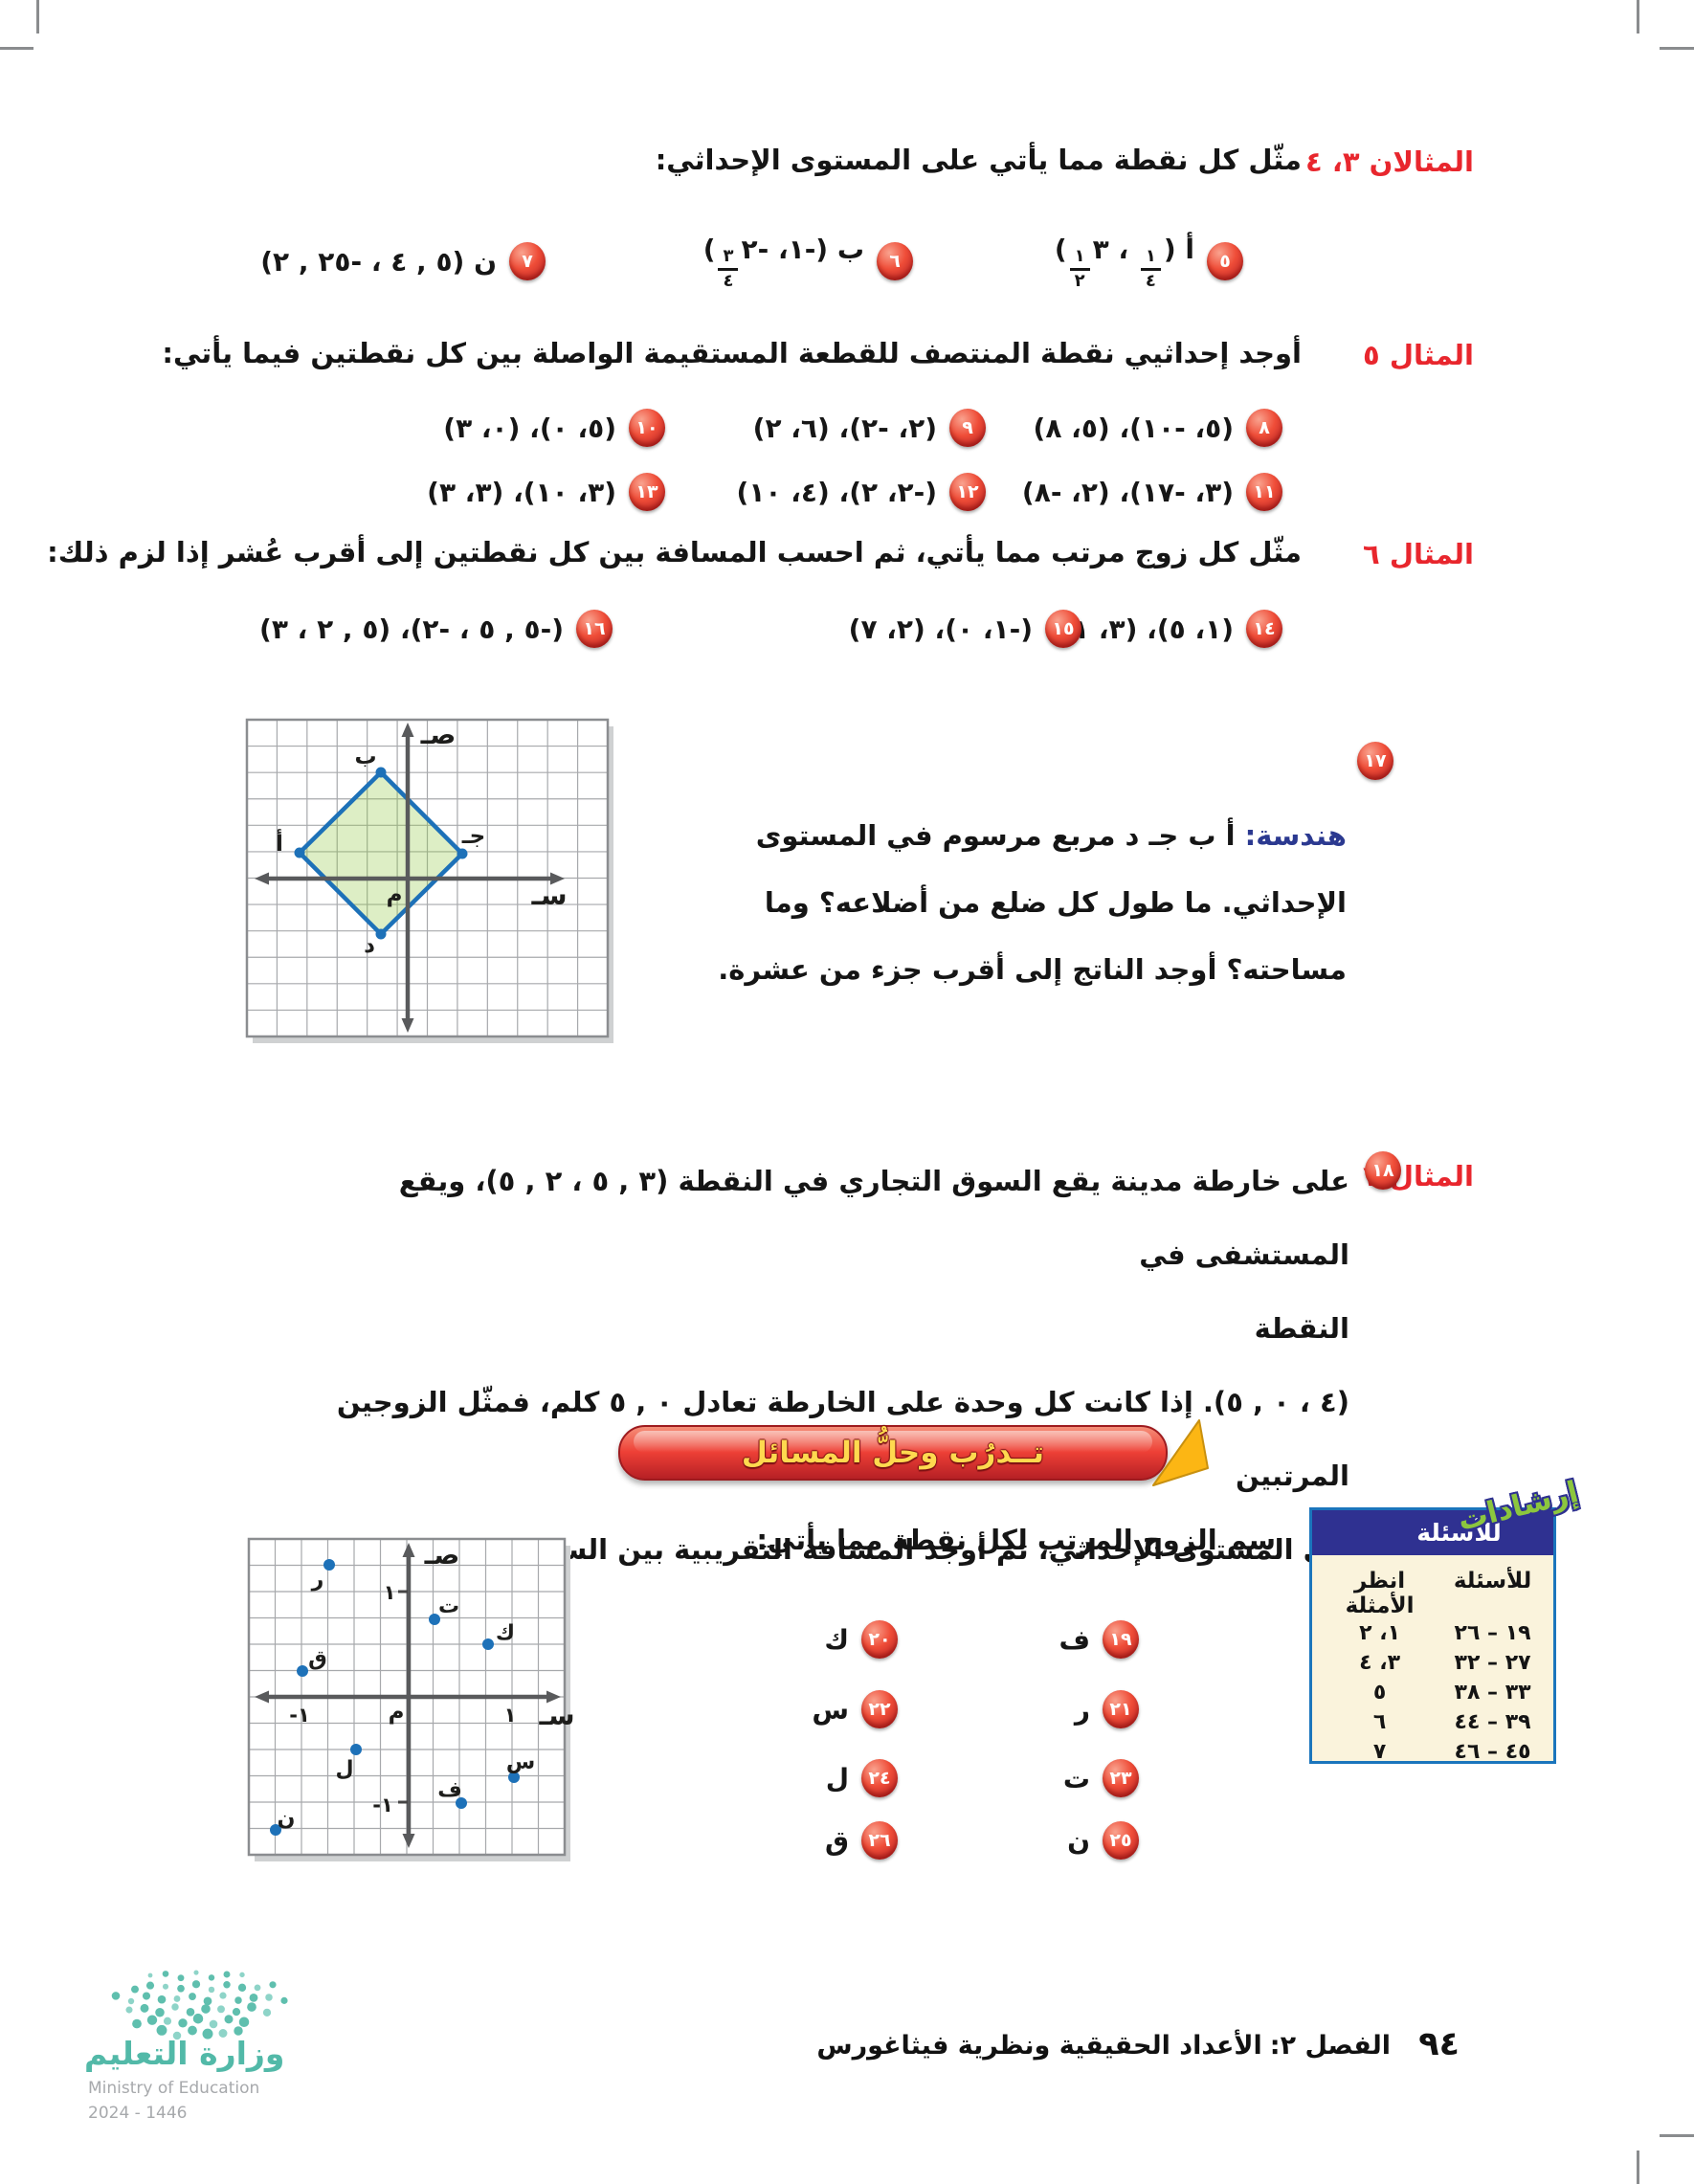 The height and width of the screenshot is (2184, 1694). Describe the element at coordinates (647, 428) in the screenshot. I see `item-badge: ١٠` at that location.